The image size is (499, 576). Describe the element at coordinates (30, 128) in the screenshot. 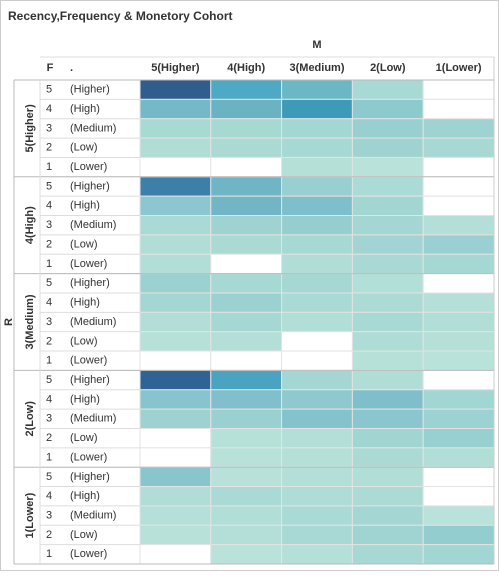

I see `group-label: 5(Higher)` at that location.